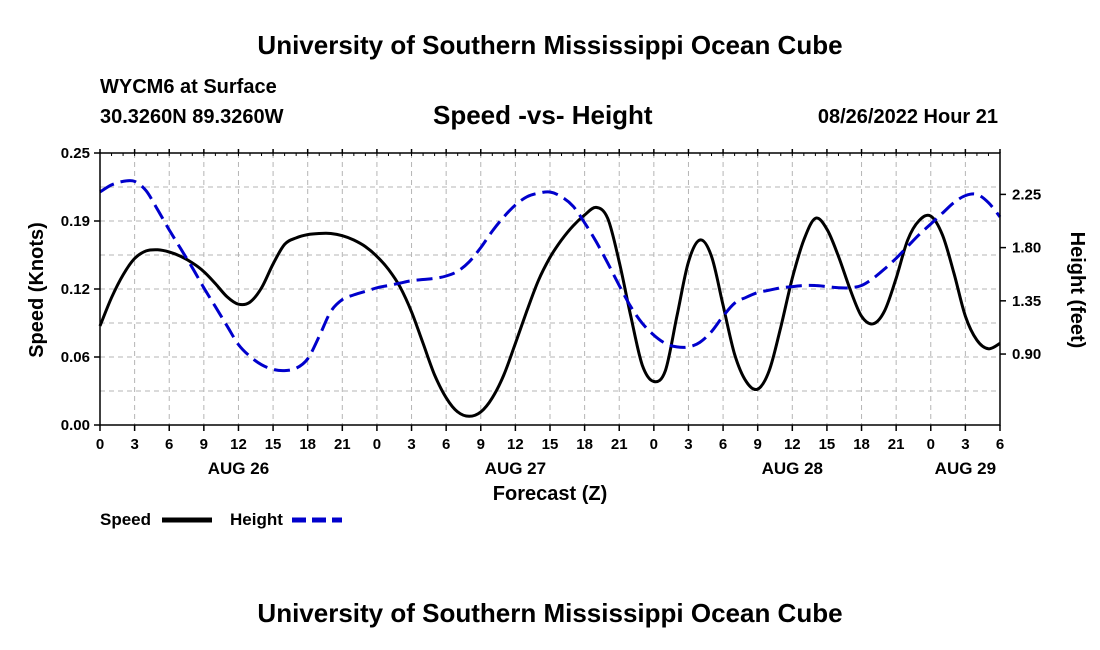 The width and height of the screenshot is (1100, 650). What do you see at coordinates (1026, 248) in the screenshot?
I see `y-right-tick-label: 1.80` at bounding box center [1026, 248].